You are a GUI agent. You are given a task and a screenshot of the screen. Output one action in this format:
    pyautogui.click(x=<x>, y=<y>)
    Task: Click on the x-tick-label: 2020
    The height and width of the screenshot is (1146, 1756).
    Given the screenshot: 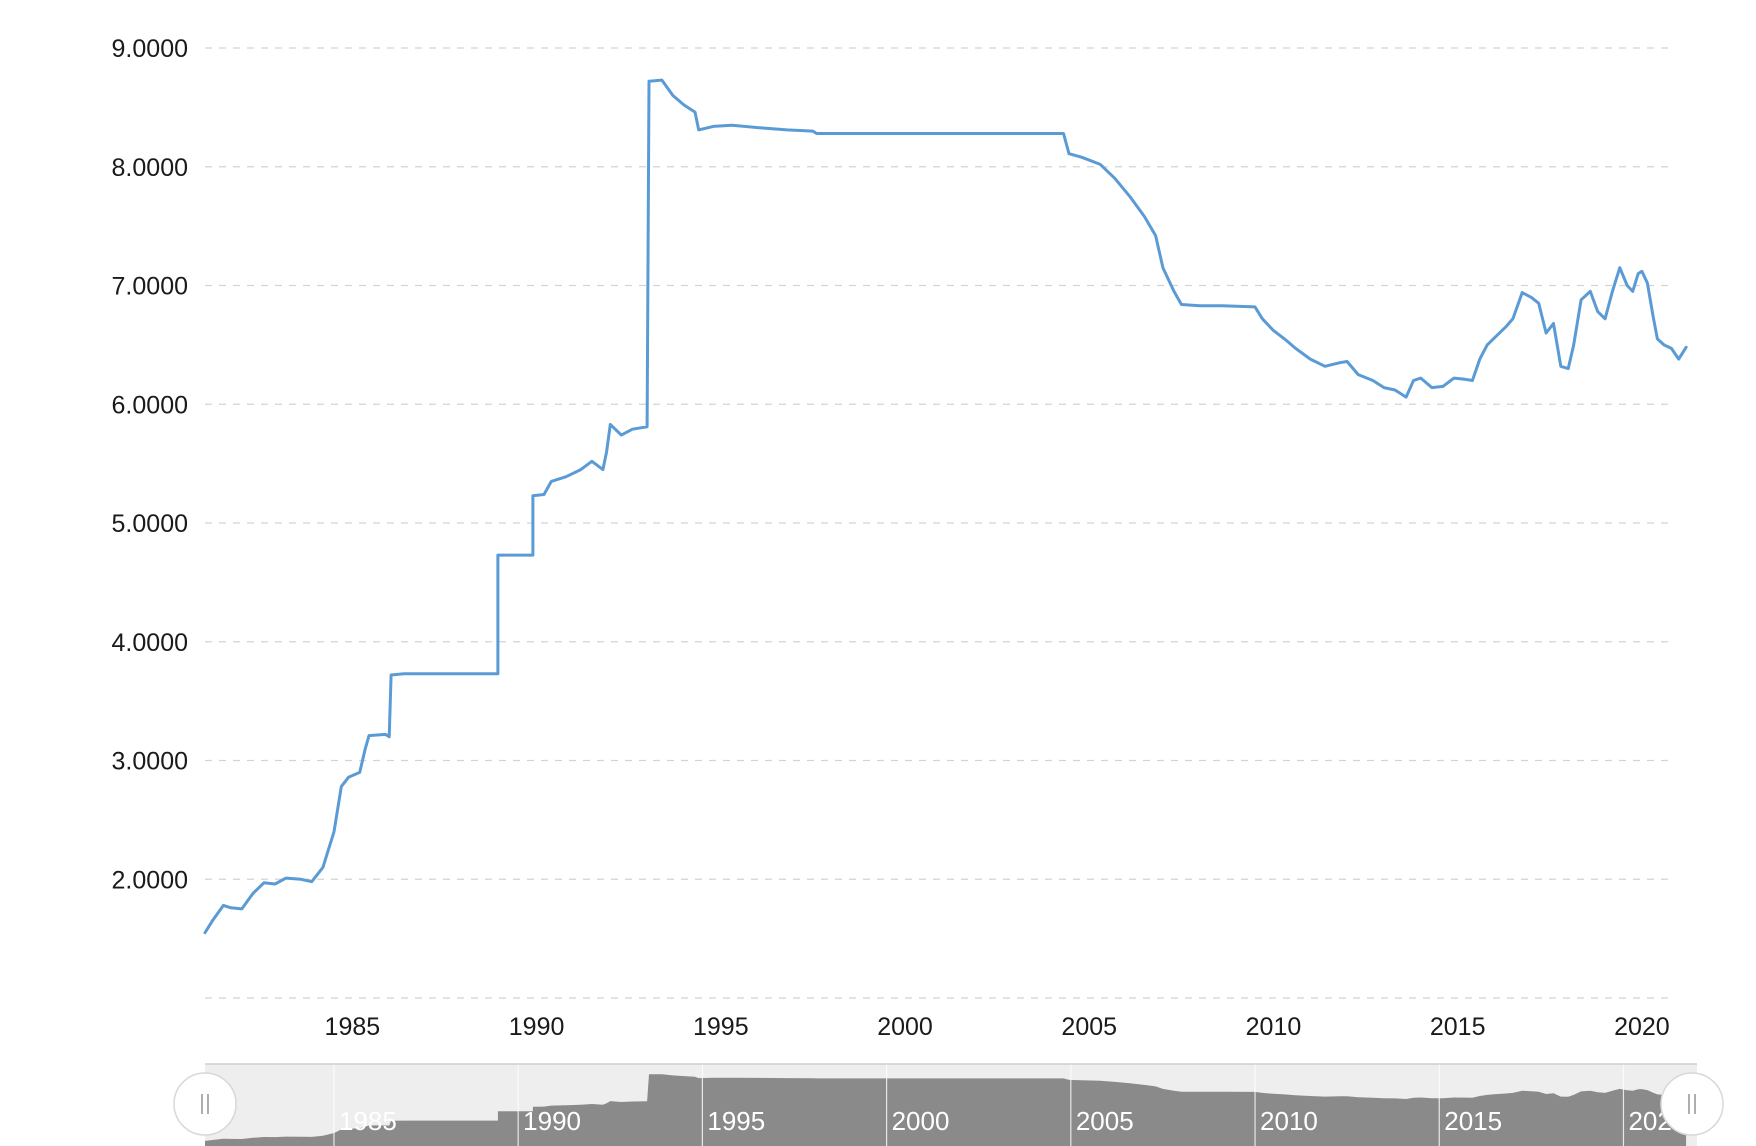 What is the action you would take?
    pyautogui.click(x=1642, y=1027)
    